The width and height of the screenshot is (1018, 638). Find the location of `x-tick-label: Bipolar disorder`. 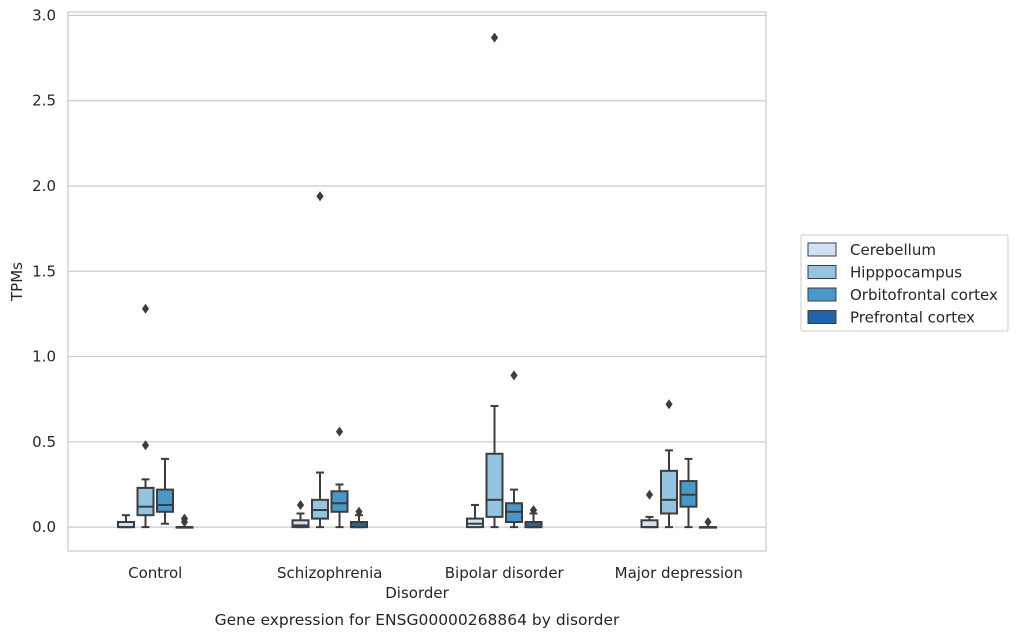

x-tick-label: Bipolar disorder is located at coordinates (505, 573).